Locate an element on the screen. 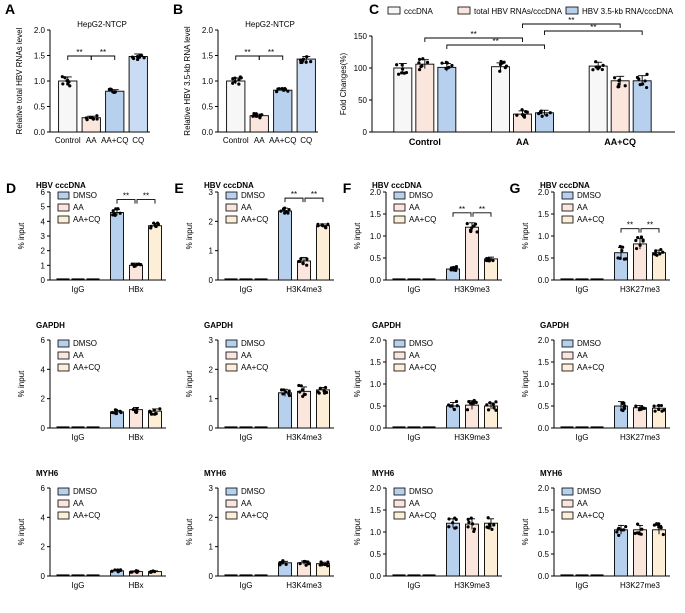  panel-letter: B is located at coordinates (178, 9).